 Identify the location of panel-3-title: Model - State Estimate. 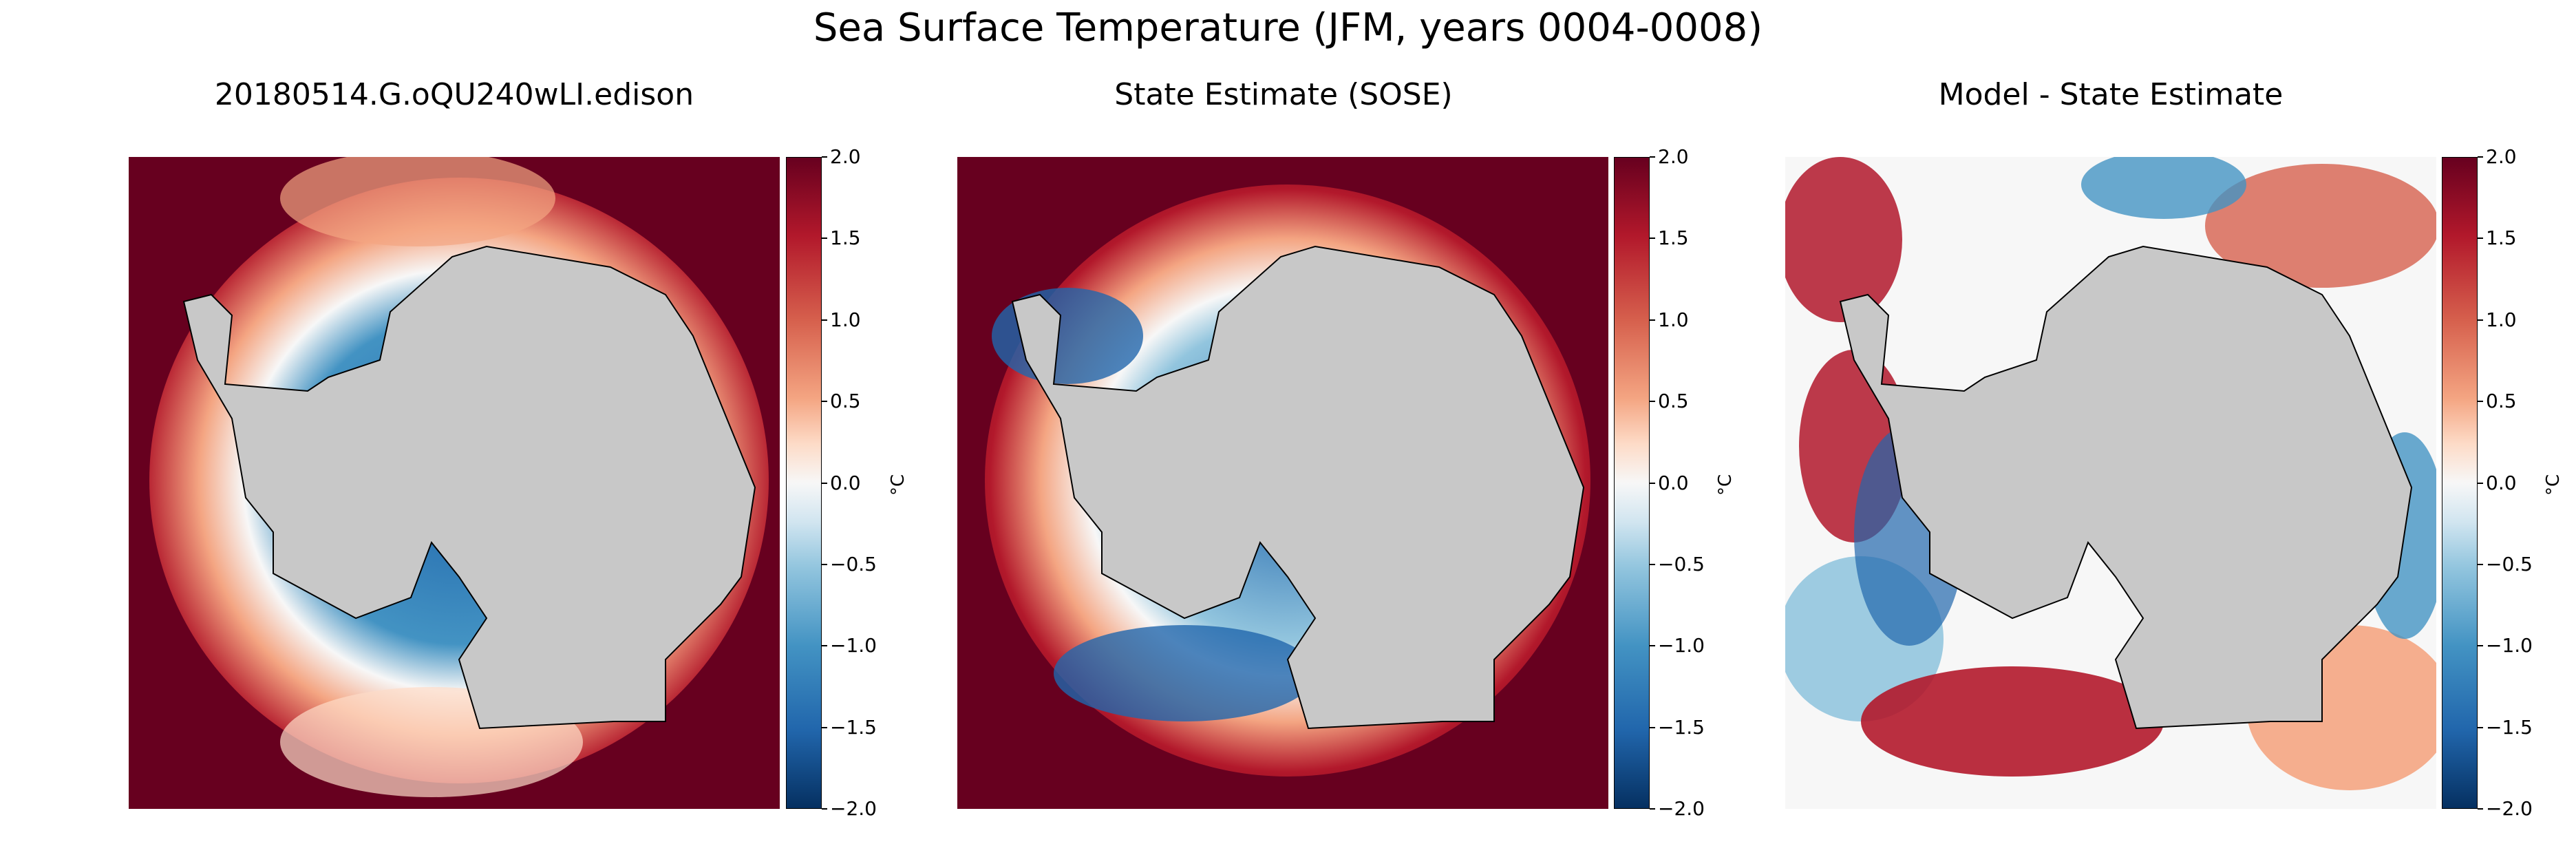
(2111, 94).